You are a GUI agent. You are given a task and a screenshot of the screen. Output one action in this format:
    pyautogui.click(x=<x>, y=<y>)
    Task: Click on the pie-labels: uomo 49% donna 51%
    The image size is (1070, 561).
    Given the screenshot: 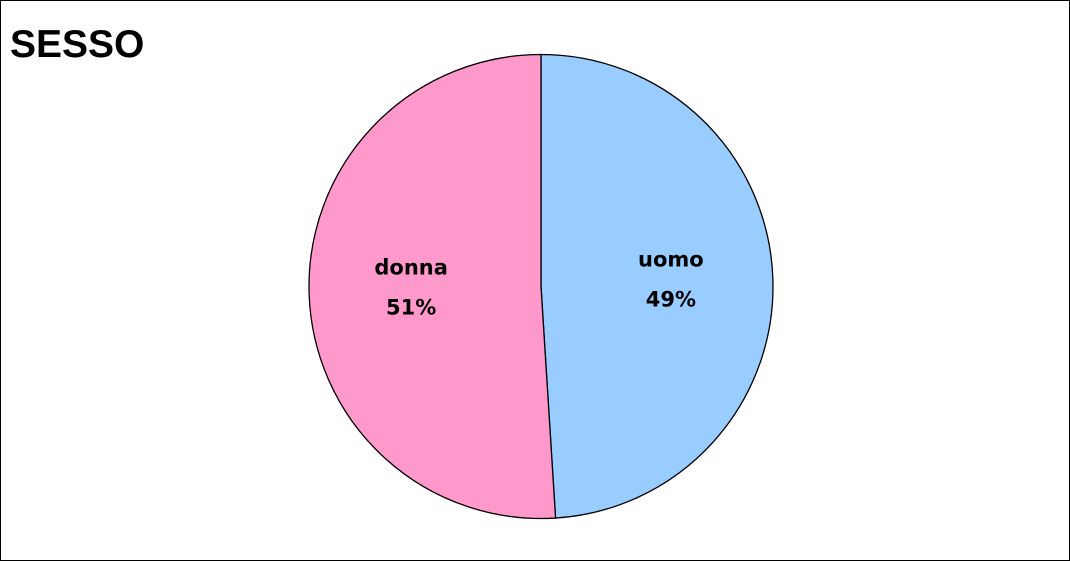 What is the action you would take?
    pyautogui.click(x=538, y=283)
    